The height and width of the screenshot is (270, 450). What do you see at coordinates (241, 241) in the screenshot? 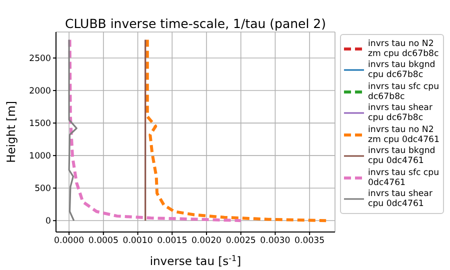
I see `x-tick-label: 0.0025` at bounding box center [241, 241].